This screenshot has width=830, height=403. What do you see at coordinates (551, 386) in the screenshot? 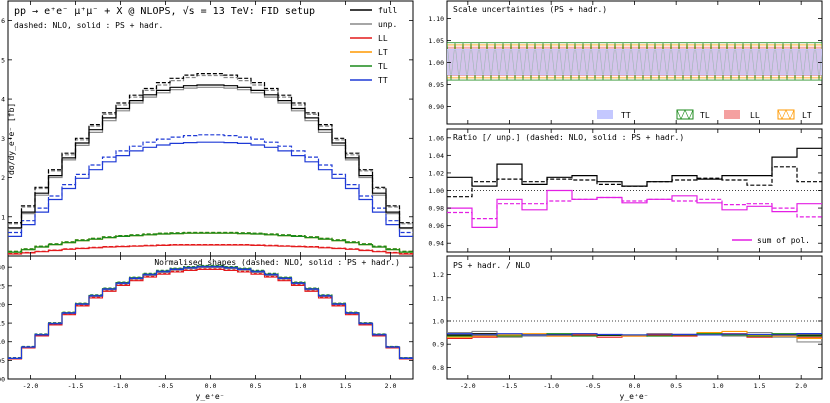
I see `pshadr-xtick-label: -1.0` at bounding box center [551, 386].